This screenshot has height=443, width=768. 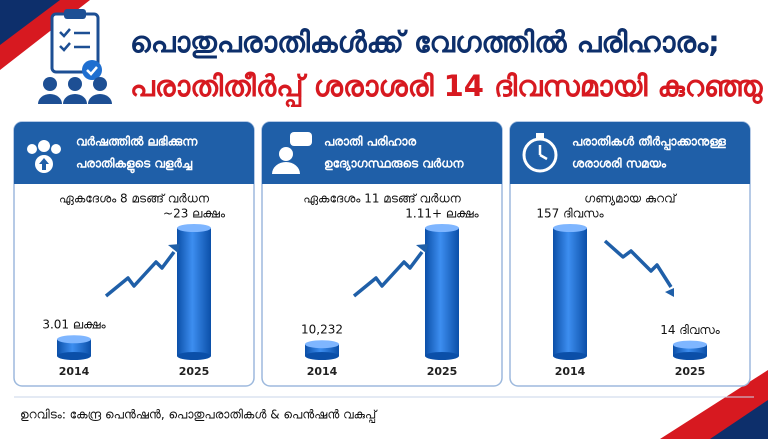 What do you see at coordinates (570, 214) in the screenshot?
I see `value-label: 157 ദിവസം` at bounding box center [570, 214].